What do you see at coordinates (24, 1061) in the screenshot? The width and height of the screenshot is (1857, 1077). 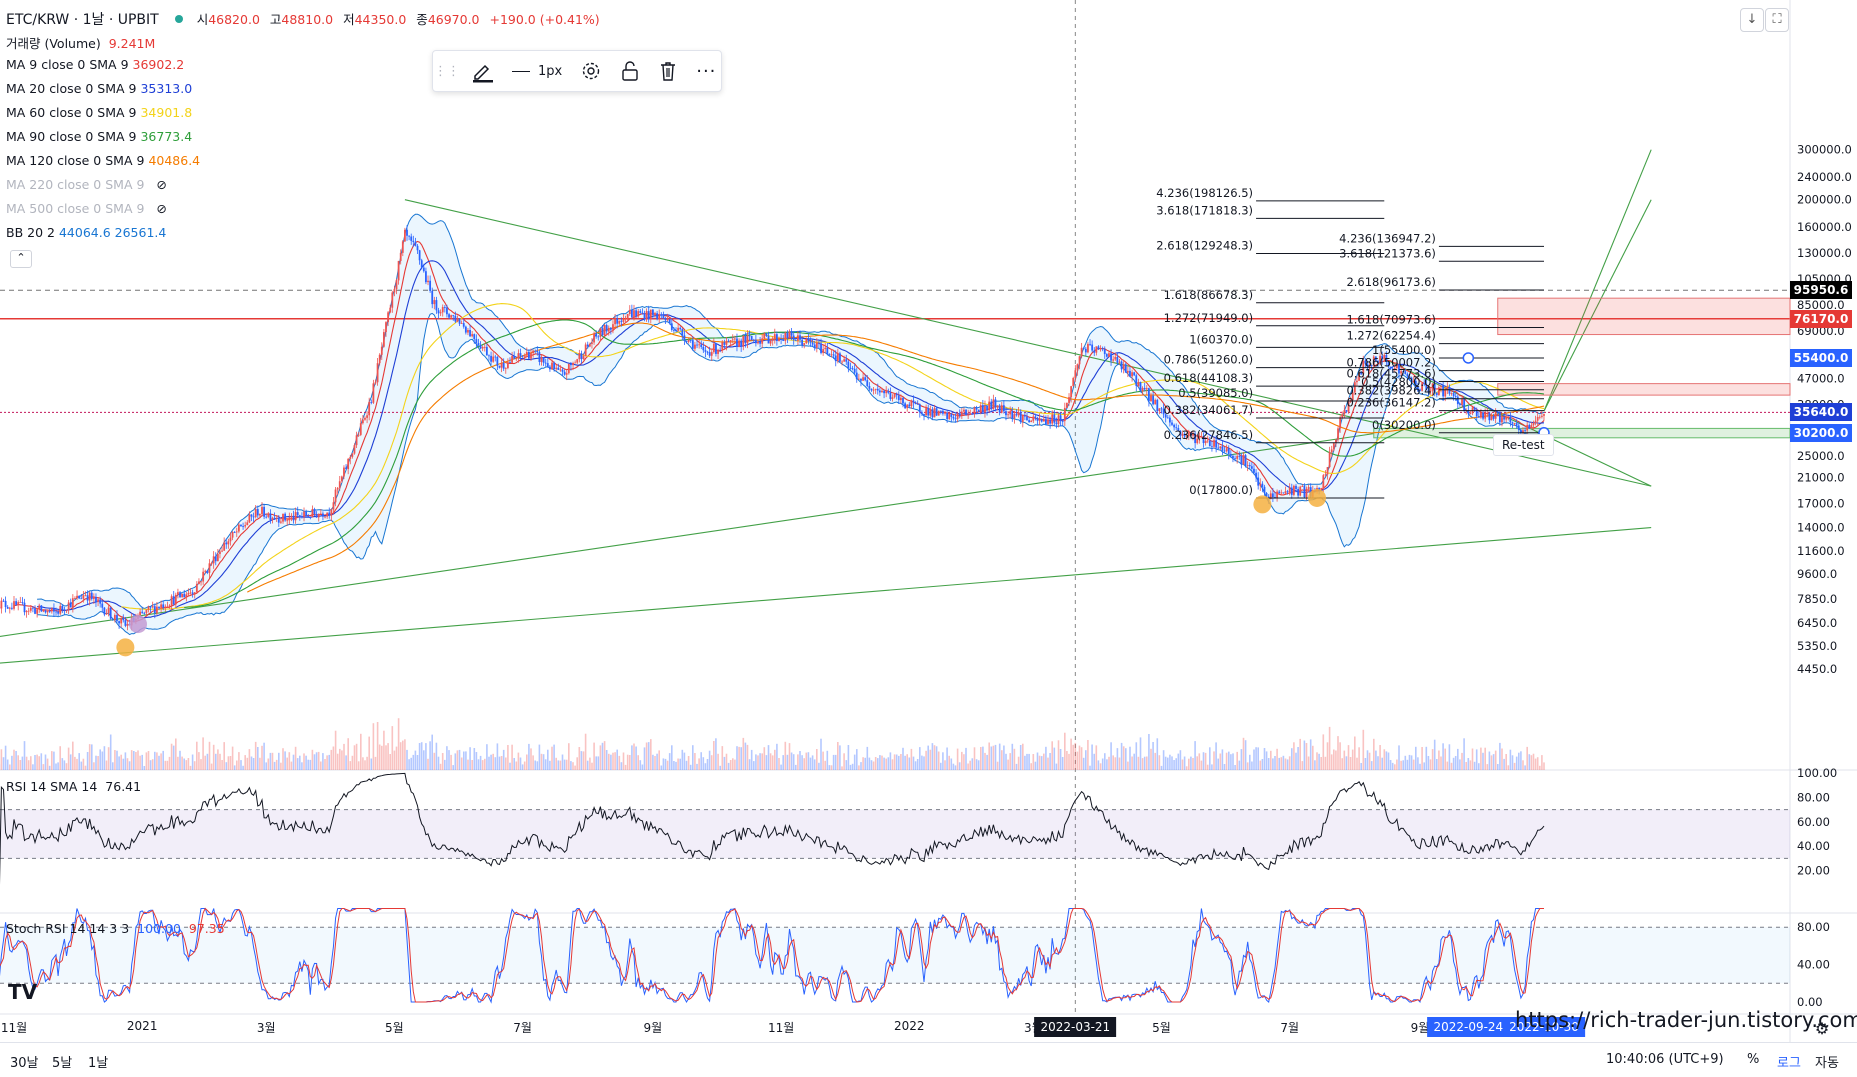 I see `range-30d-button: 30날` at bounding box center [24, 1061].